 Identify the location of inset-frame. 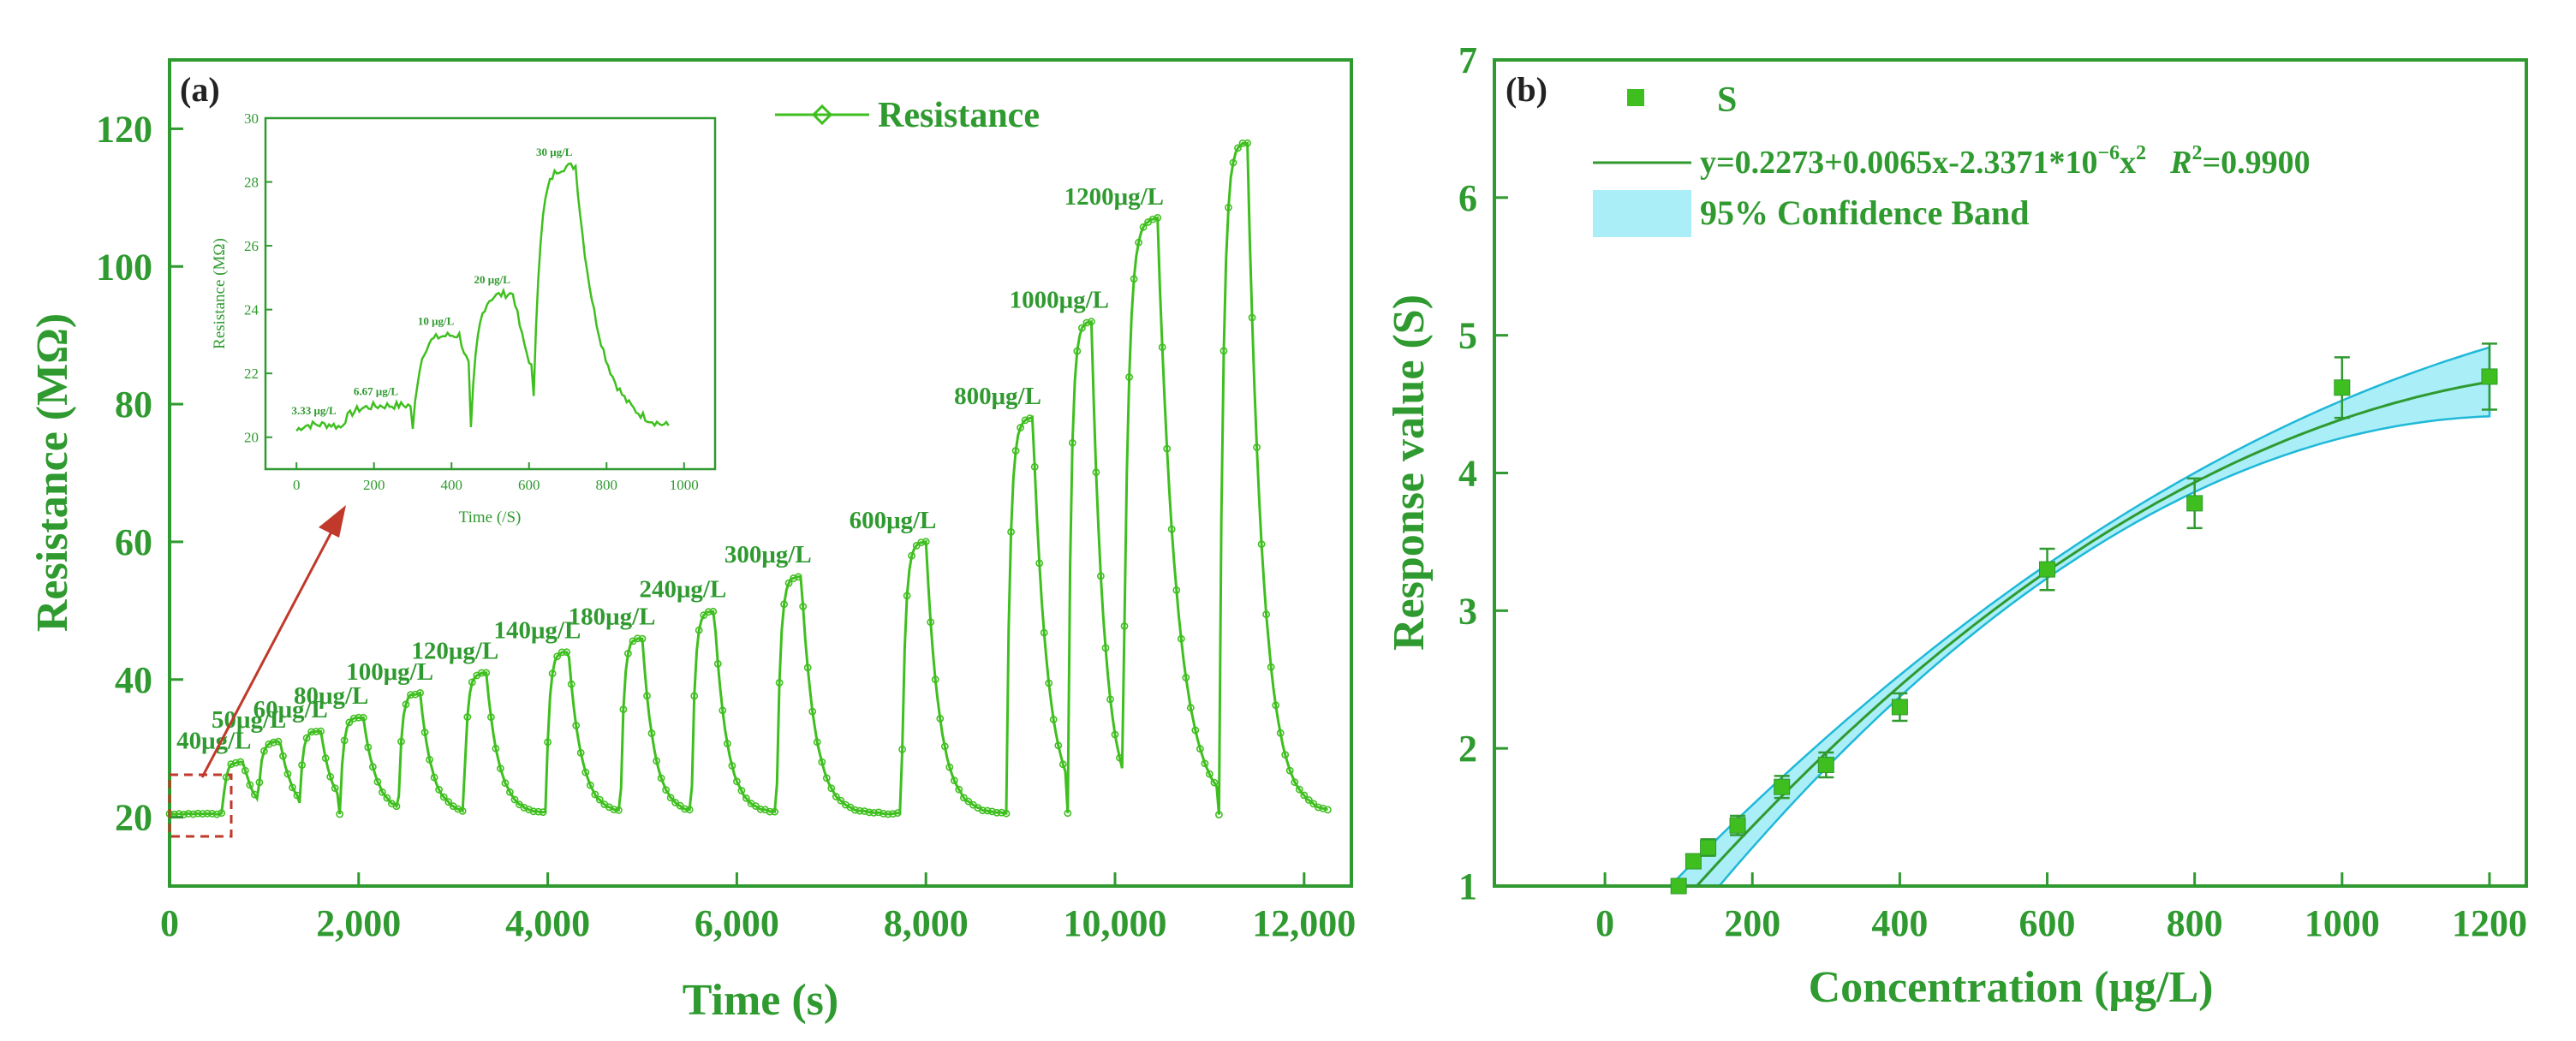
(491, 293).